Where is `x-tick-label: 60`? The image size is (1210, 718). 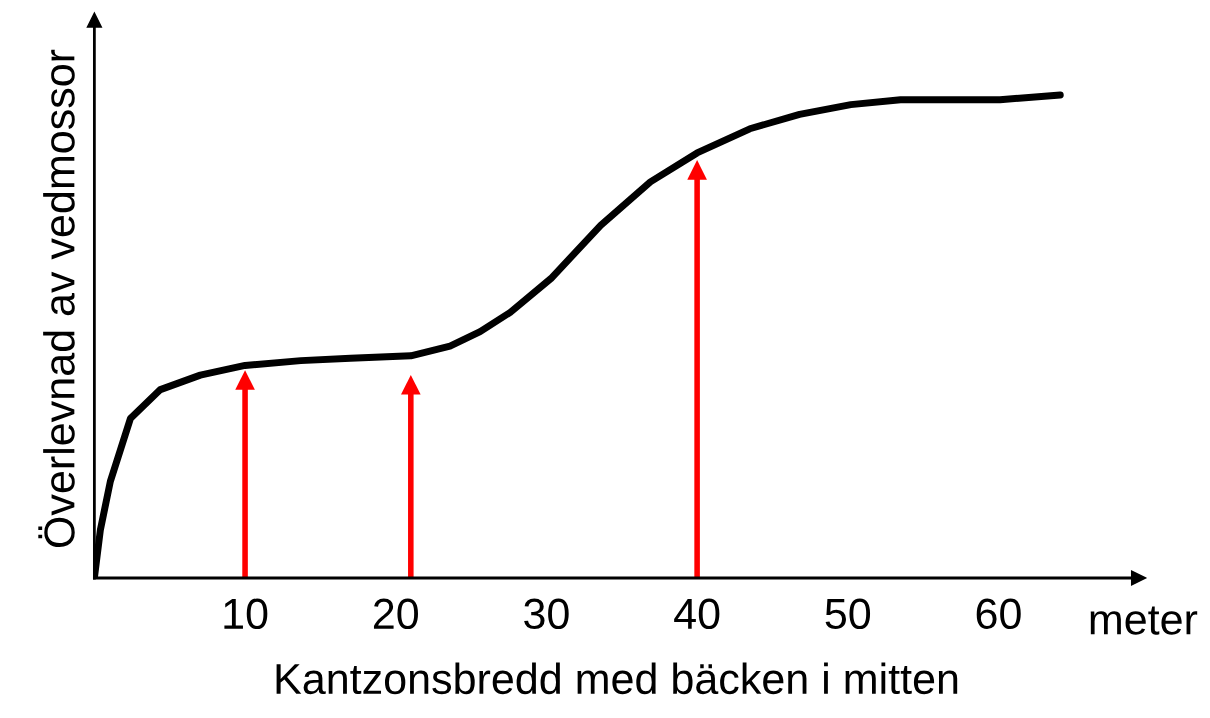 x-tick-label: 60 is located at coordinates (998, 614).